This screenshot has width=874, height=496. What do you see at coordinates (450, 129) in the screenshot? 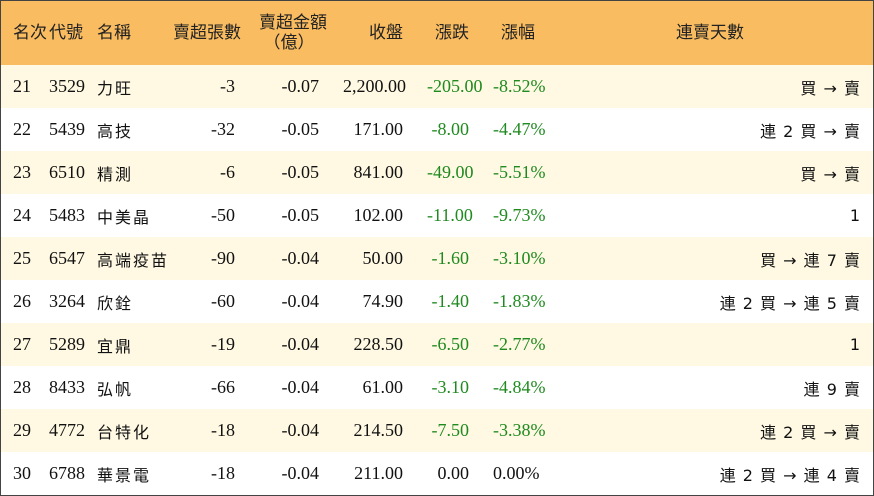
I see `cell-change: -8.00` at bounding box center [450, 129].